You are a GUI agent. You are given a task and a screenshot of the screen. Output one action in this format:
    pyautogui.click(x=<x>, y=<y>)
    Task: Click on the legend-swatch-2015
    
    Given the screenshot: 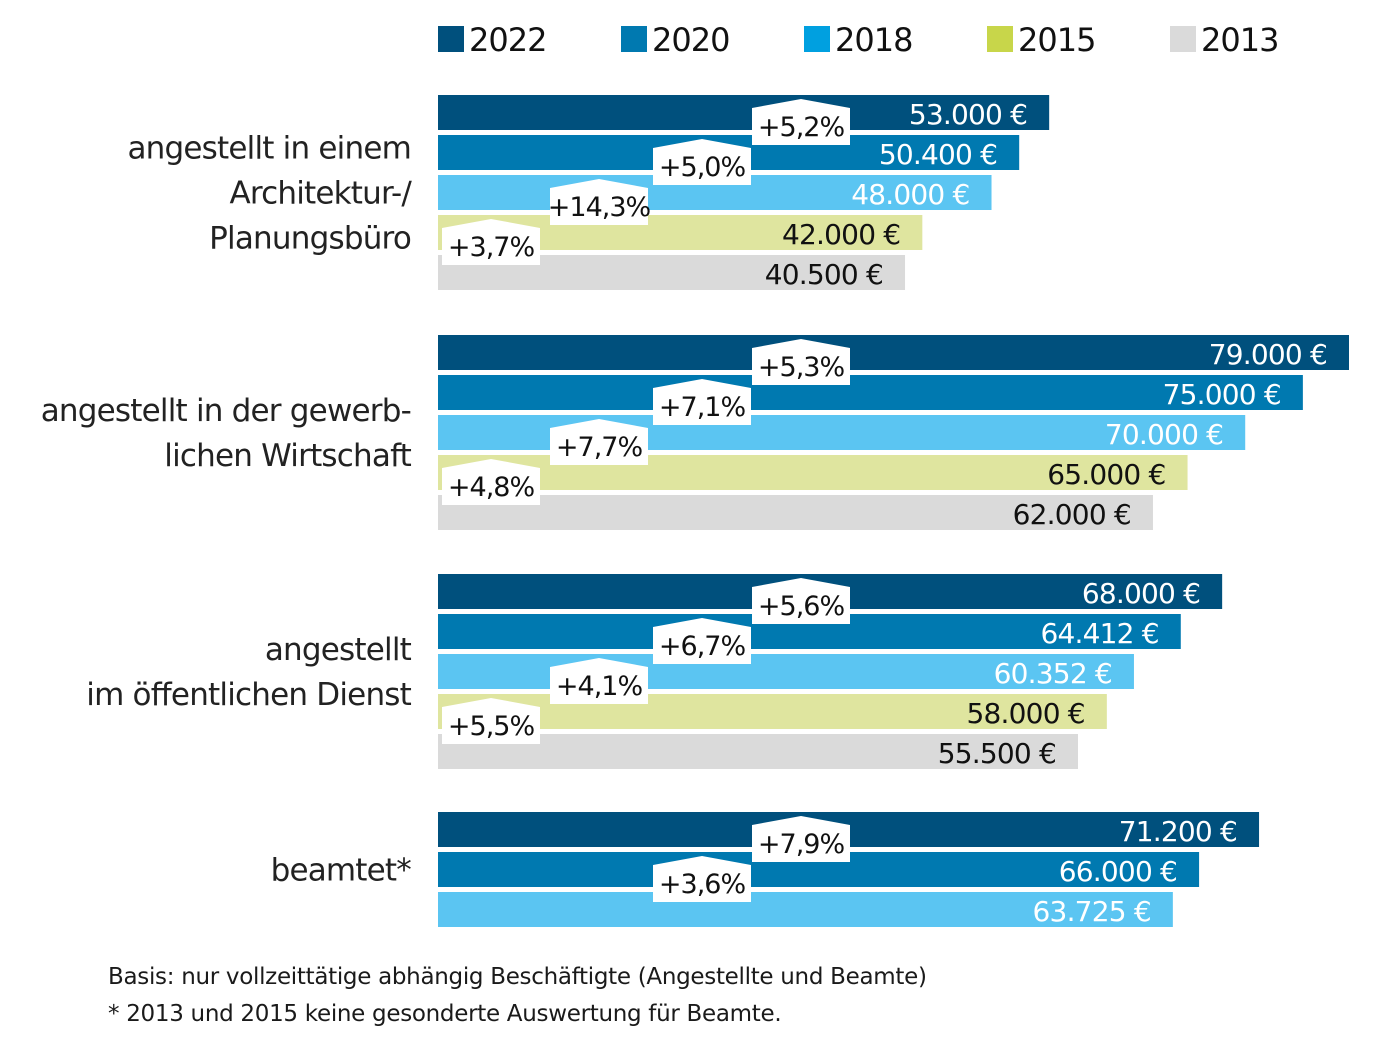 What is the action you would take?
    pyautogui.click(x=1000, y=39)
    